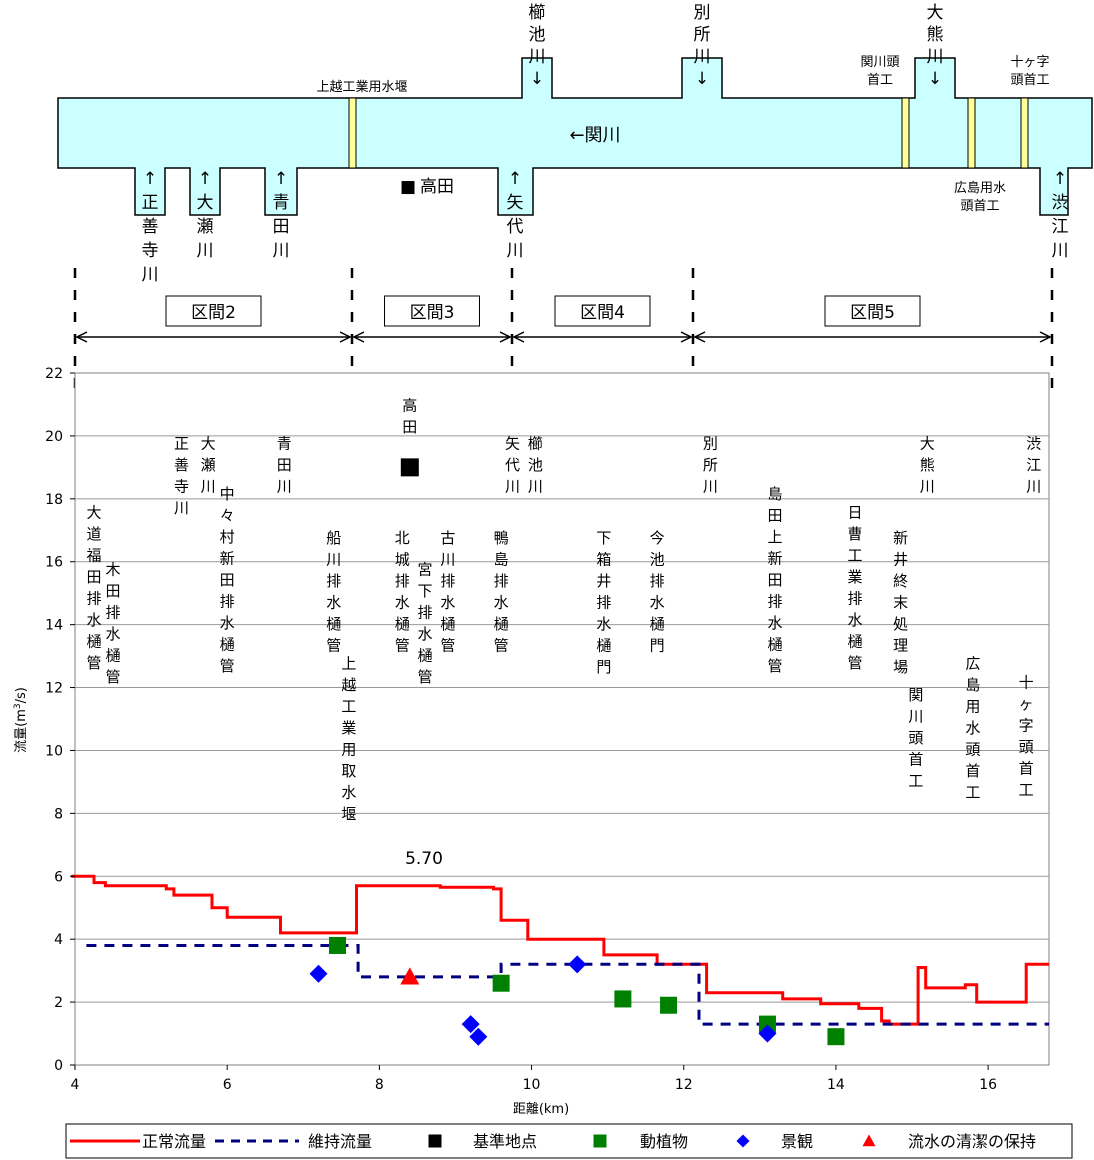 The width and height of the screenshot is (1094, 1160). I want to click on tributary-bottom-label: 青, so click(281, 203).